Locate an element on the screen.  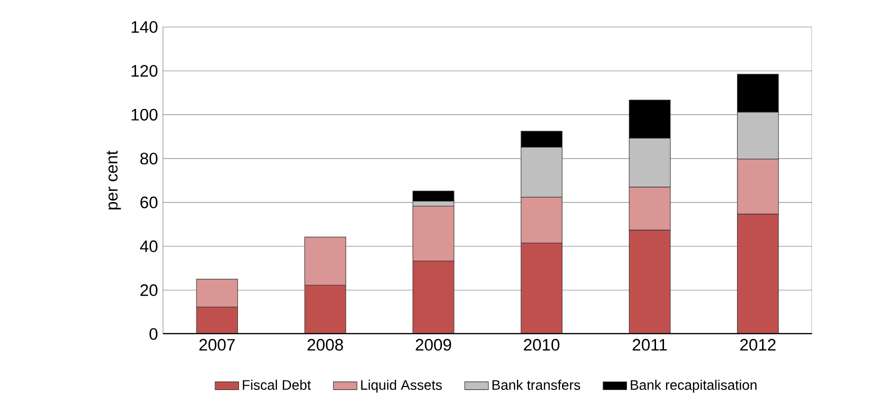
legend-label: Bank recapitalisation is located at coordinates (693, 386).